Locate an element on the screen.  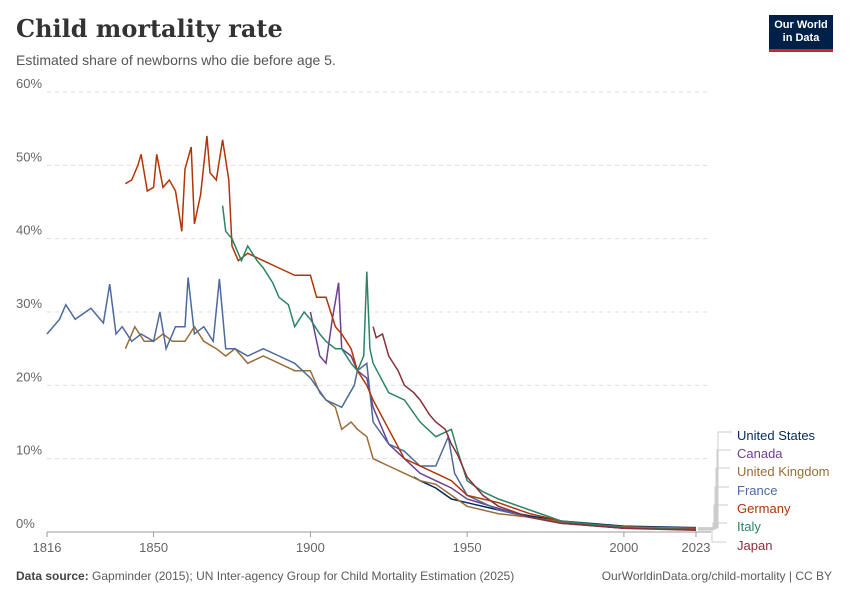
y-tick-label: 50% is located at coordinates (29, 156).